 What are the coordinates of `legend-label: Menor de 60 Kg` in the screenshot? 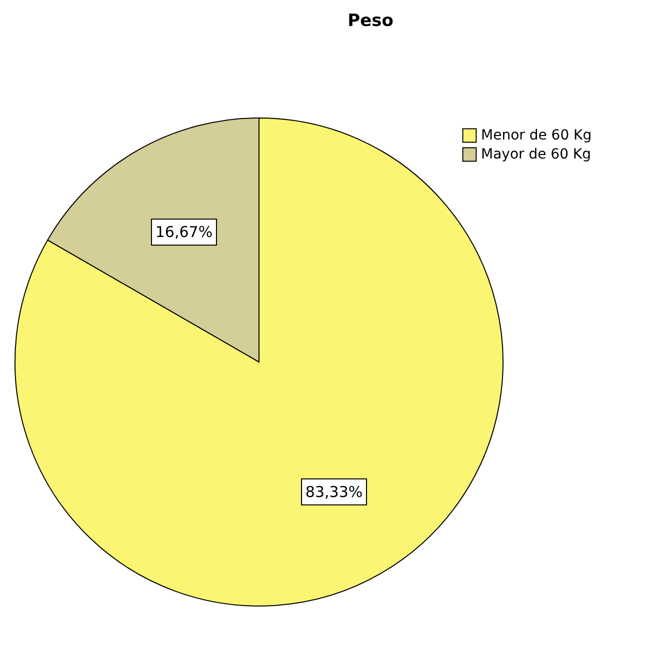 It's located at (536, 136).